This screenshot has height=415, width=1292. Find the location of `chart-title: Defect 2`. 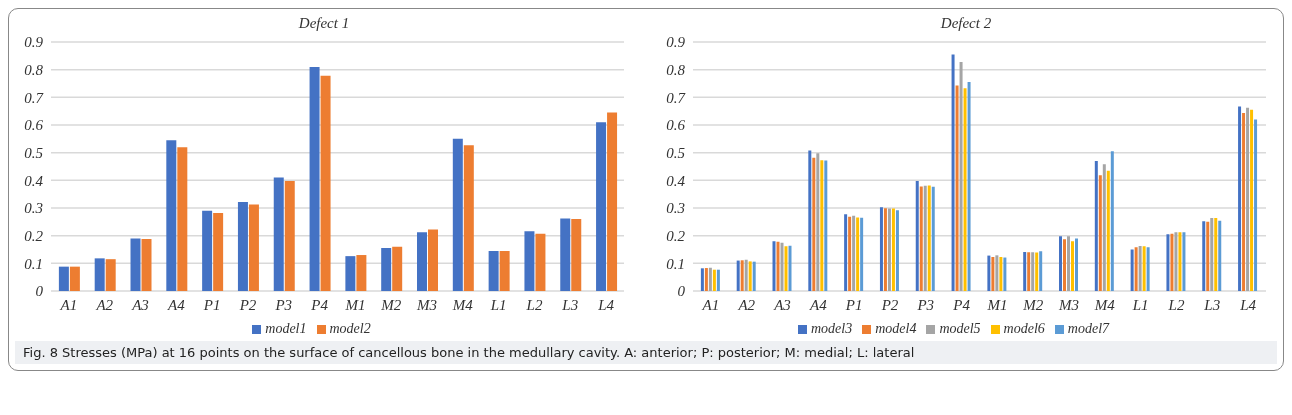

chart-title: Defect 2 is located at coordinates (966, 23).